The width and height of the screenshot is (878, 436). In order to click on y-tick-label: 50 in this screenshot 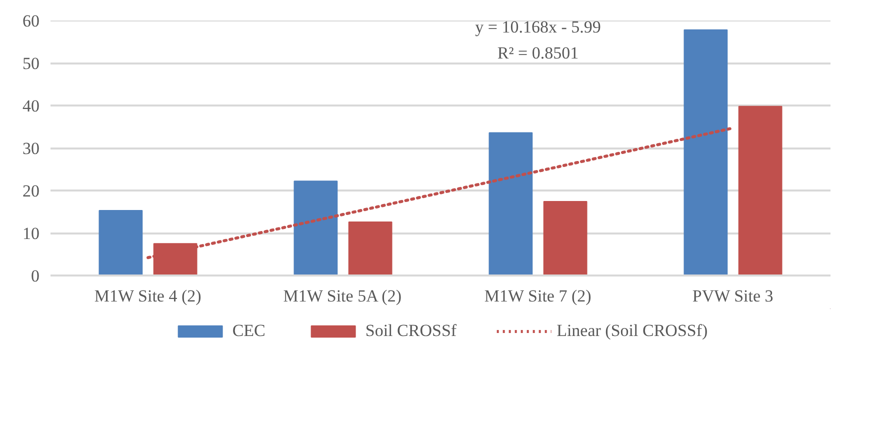, I will do `click(31, 63)`.